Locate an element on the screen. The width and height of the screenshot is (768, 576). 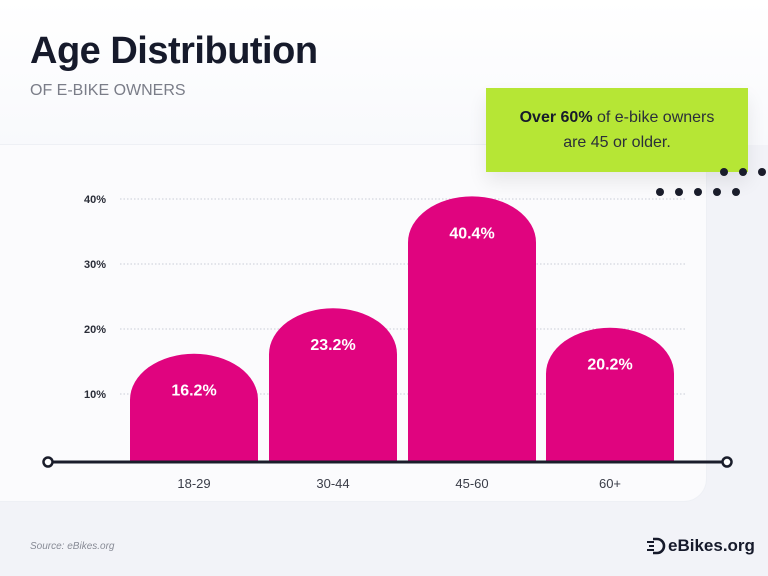
bar-value-label: 40.4% is located at coordinates (471, 233).